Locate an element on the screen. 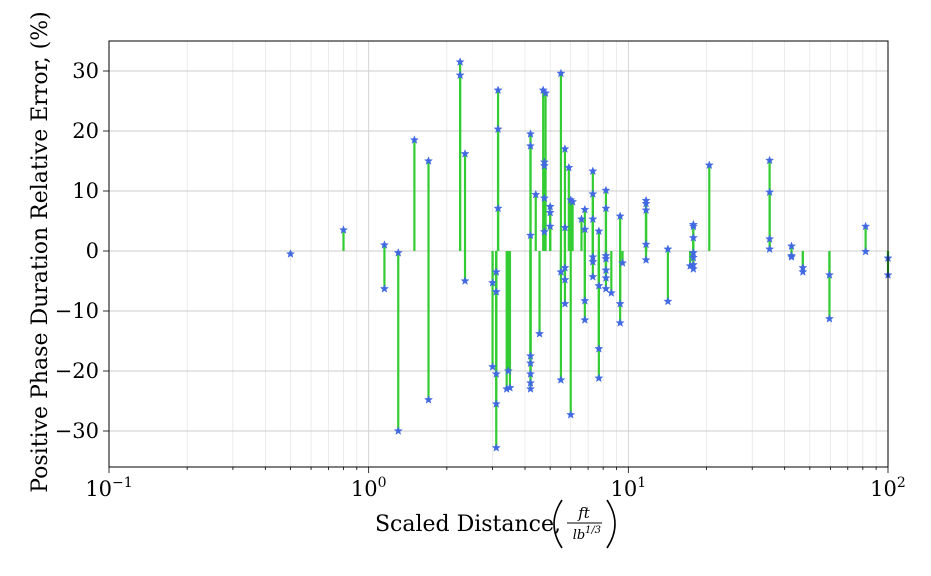 This screenshot has width=931, height=576. y-tick-label: 0 is located at coordinates (92, 251).